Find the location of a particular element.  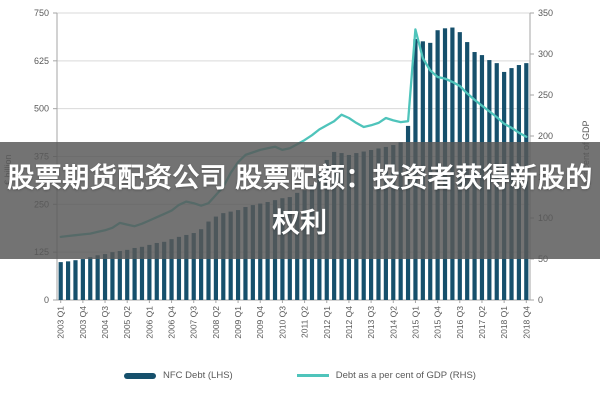

right-tick-label: 350 is located at coordinates (545, 13).